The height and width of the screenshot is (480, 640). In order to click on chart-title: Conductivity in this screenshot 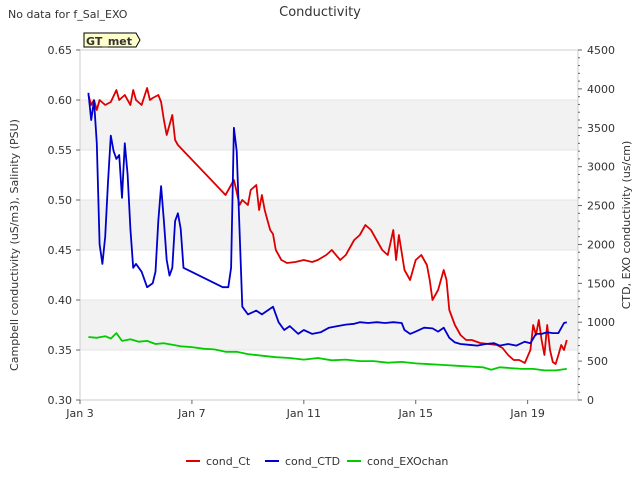, I will do `click(320, 12)`.